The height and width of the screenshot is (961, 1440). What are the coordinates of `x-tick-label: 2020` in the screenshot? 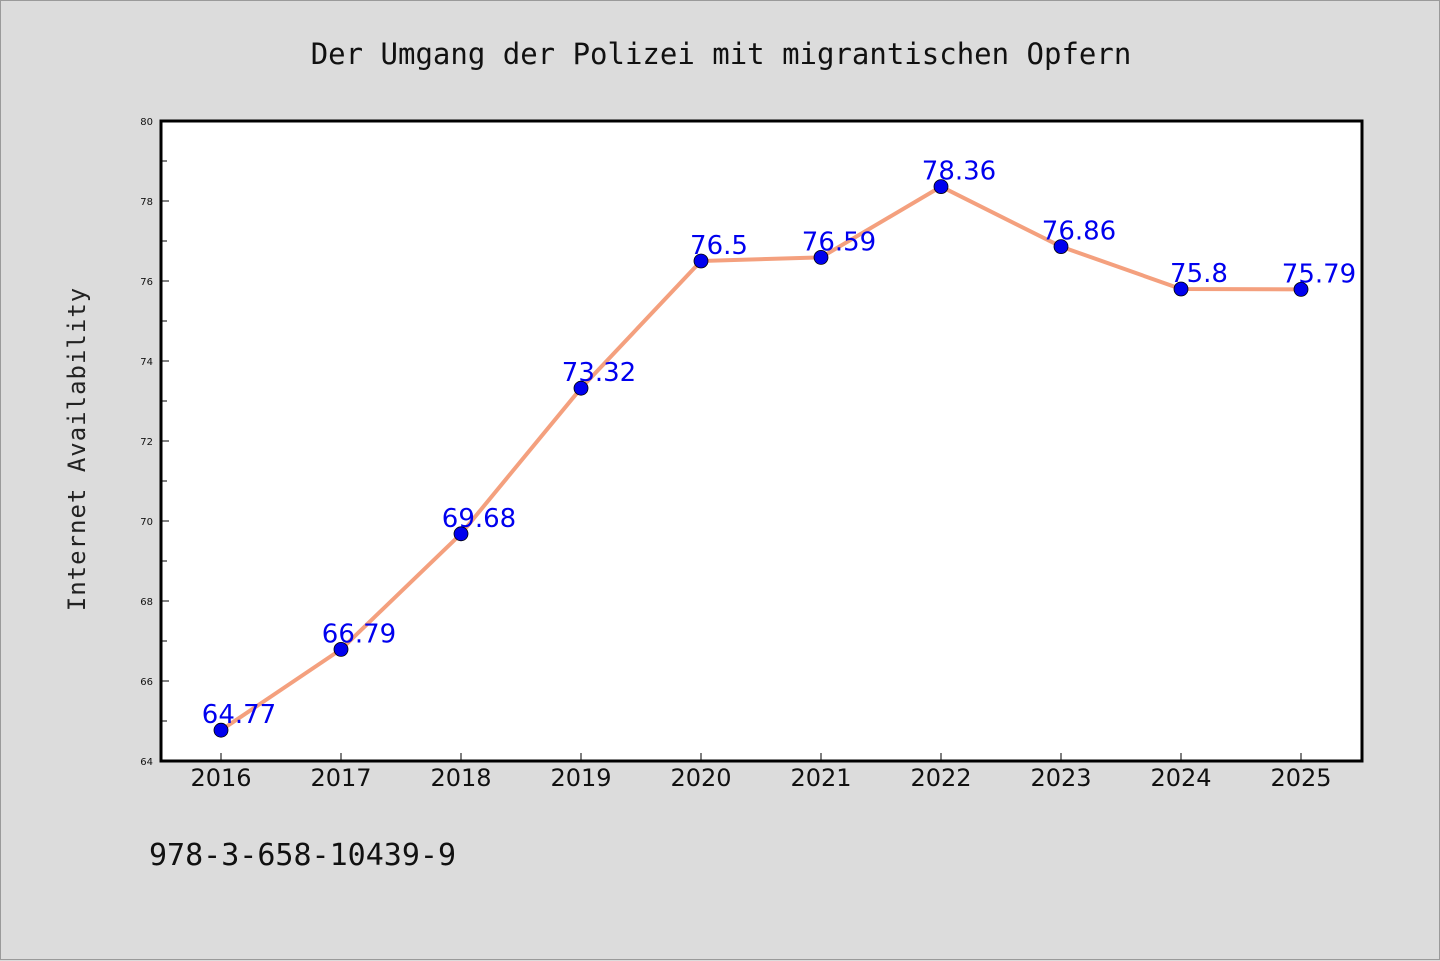 It's located at (700, 778).